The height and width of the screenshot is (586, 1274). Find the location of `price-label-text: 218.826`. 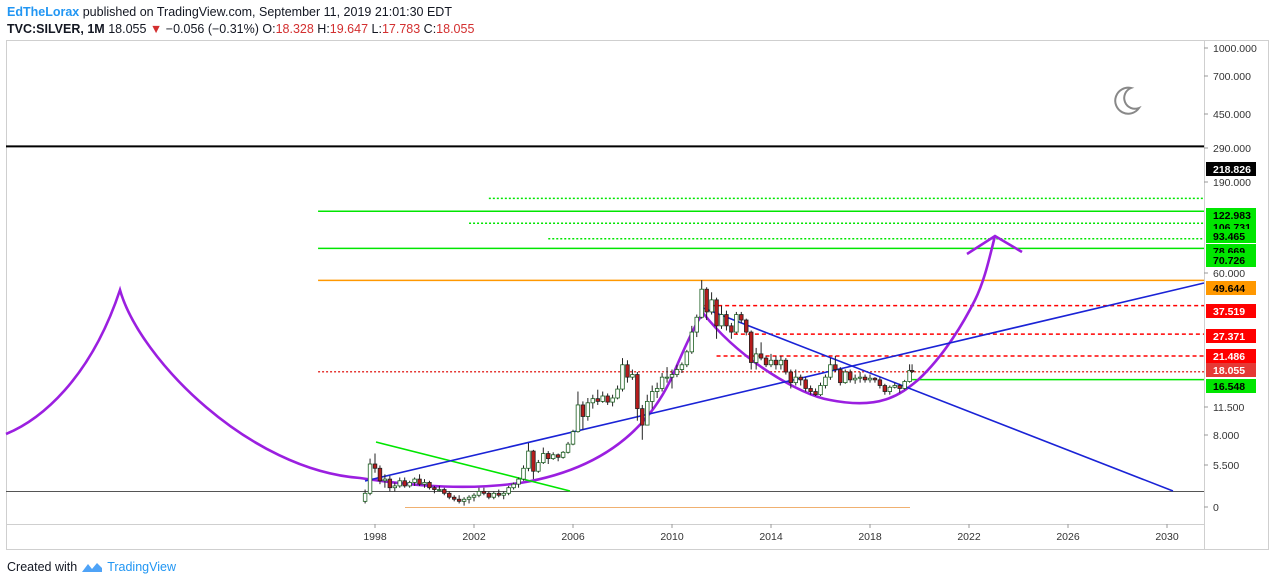

price-label-text: 218.826 is located at coordinates (1232, 170).